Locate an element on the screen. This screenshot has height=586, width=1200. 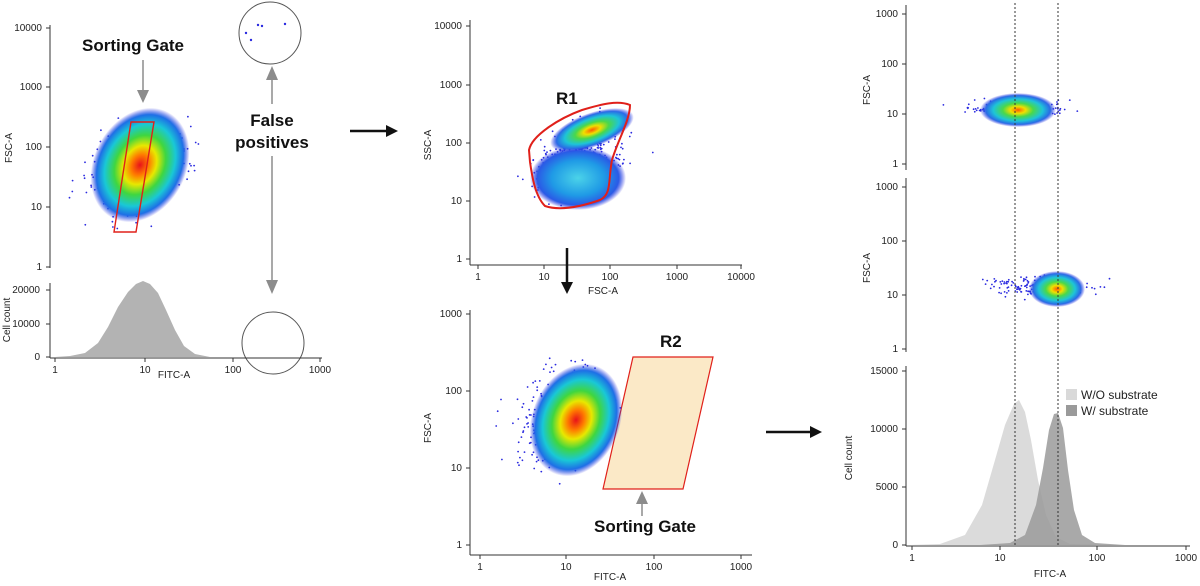
false-positive-circle-top is located at coordinates (270, 33).